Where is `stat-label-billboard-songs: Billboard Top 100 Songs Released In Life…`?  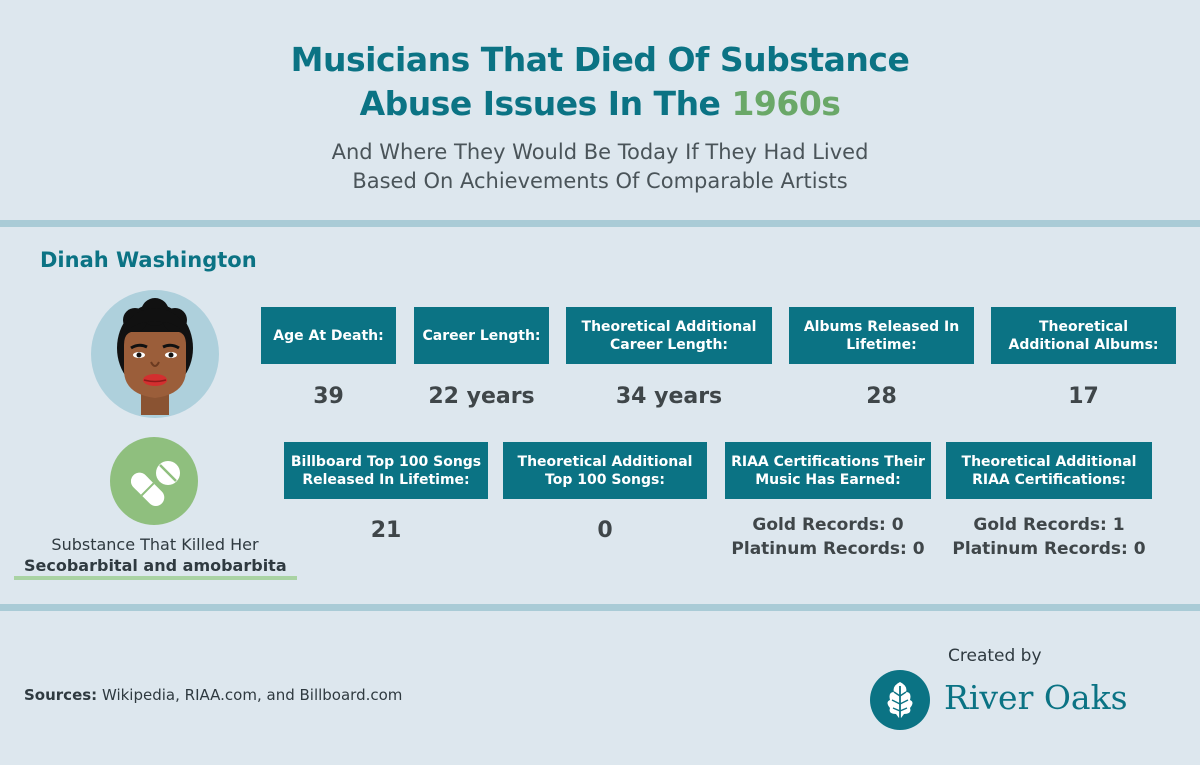 stat-label-billboard-songs: Billboard Top 100 Songs Released In Life… is located at coordinates (386, 470).